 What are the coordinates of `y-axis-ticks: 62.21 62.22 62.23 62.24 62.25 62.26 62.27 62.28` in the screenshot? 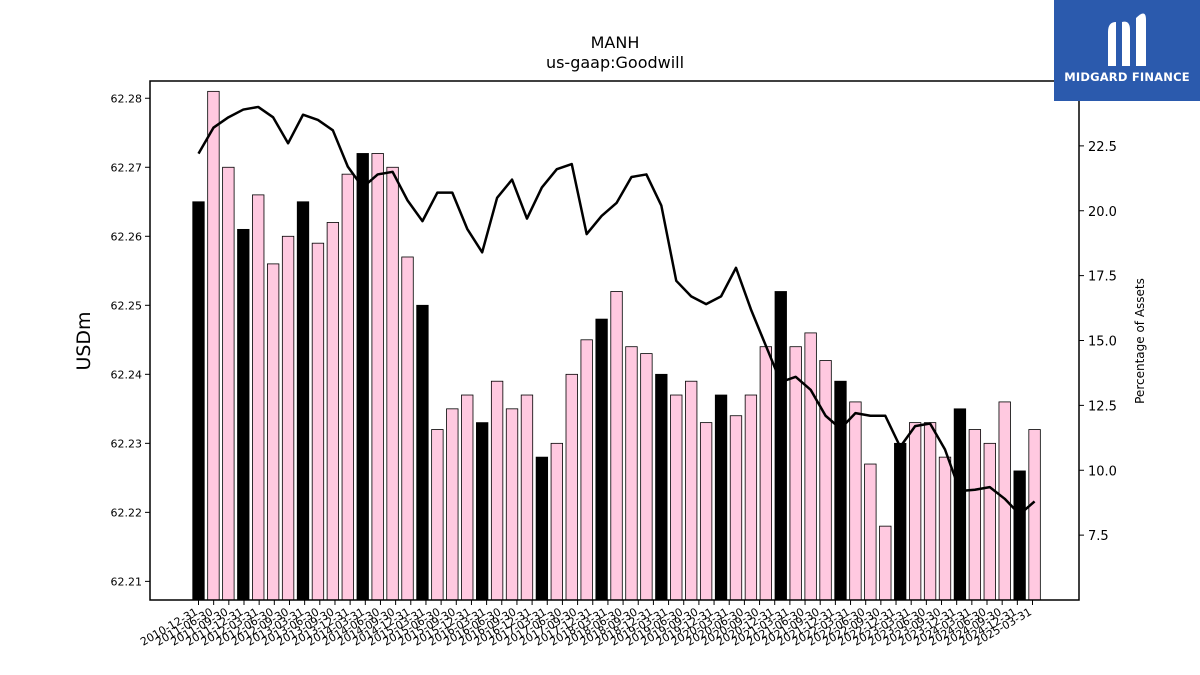 It's located at (130, 340).